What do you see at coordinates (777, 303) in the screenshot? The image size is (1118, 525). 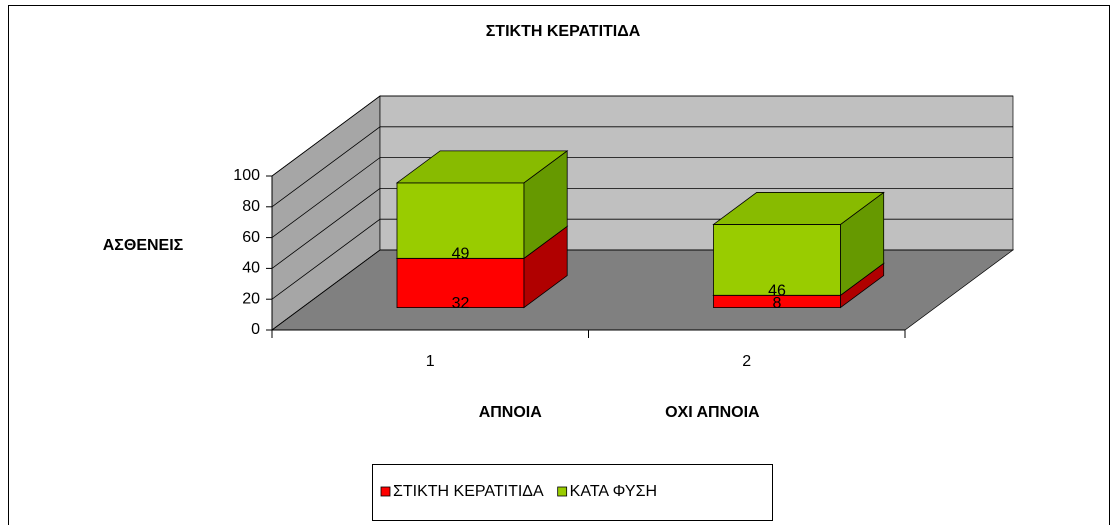 I see `data-label: 8` at bounding box center [777, 303].